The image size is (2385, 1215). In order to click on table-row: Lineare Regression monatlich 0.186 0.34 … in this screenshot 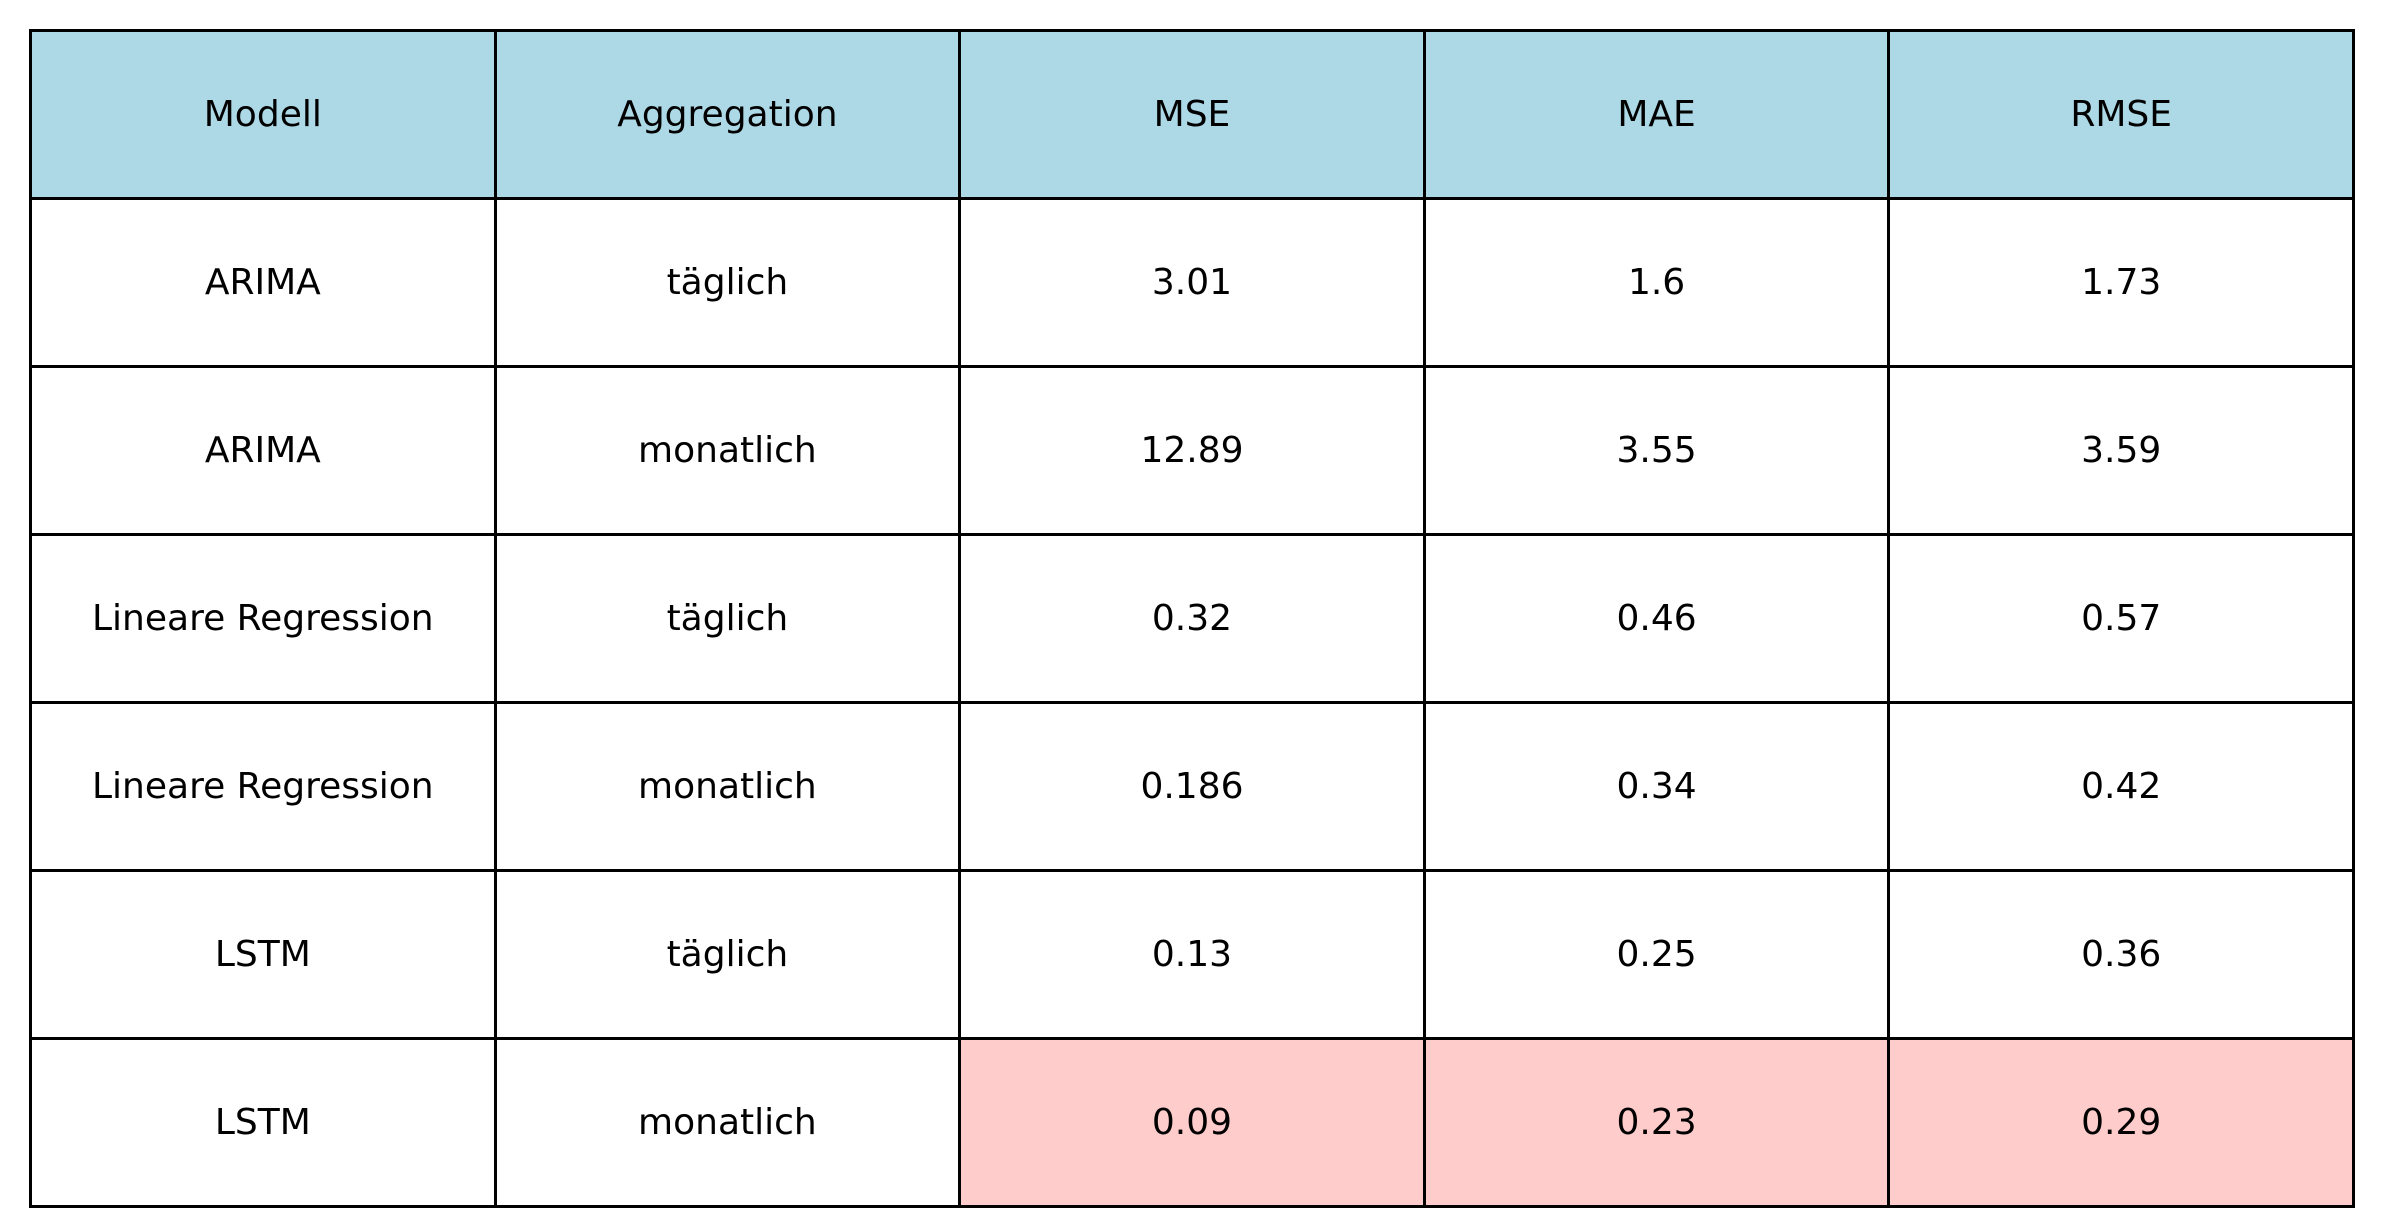, I will do `click(1192, 786)`.